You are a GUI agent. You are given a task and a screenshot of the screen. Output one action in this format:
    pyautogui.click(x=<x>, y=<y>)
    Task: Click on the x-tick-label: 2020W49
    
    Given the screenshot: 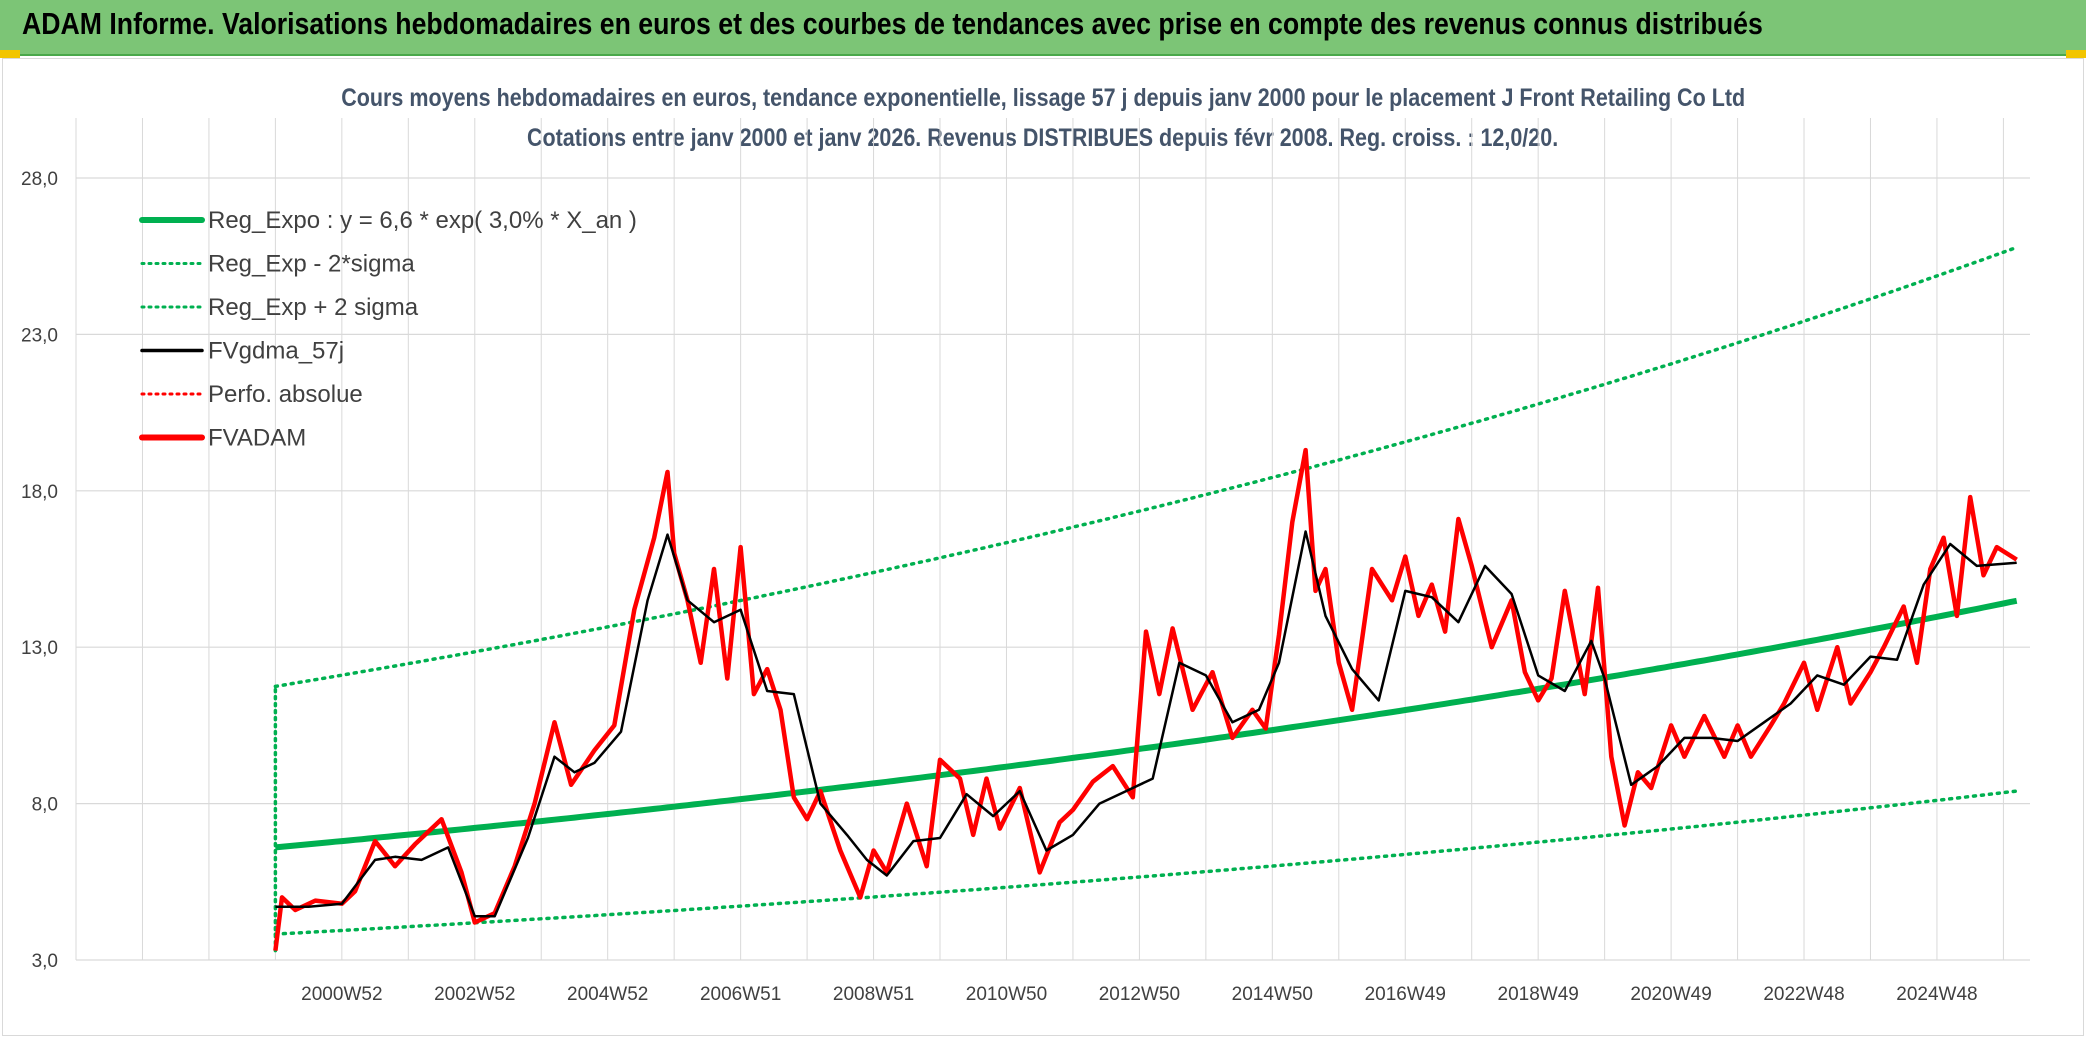 What is the action you would take?
    pyautogui.click(x=1670, y=994)
    